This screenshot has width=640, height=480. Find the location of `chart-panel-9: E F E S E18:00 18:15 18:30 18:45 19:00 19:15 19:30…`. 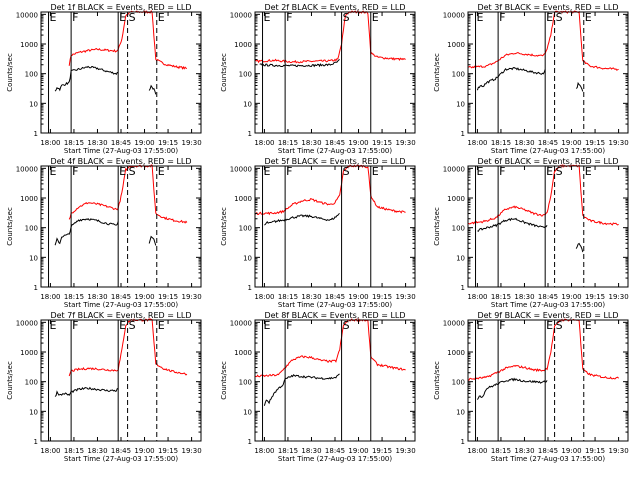

chart-panel-9: E F E S E18:00 18:15 18:30 18:45 19:00 19:15 19:30… is located at coordinates (531, 387).